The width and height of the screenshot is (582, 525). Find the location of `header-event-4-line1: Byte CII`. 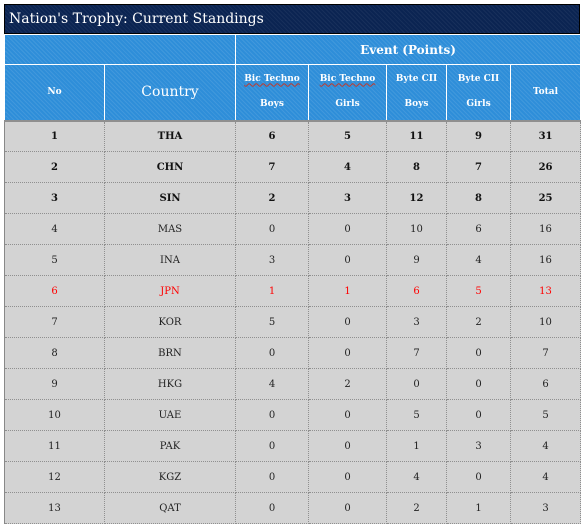

header-event-4-line1: Byte CII is located at coordinates (478, 79).